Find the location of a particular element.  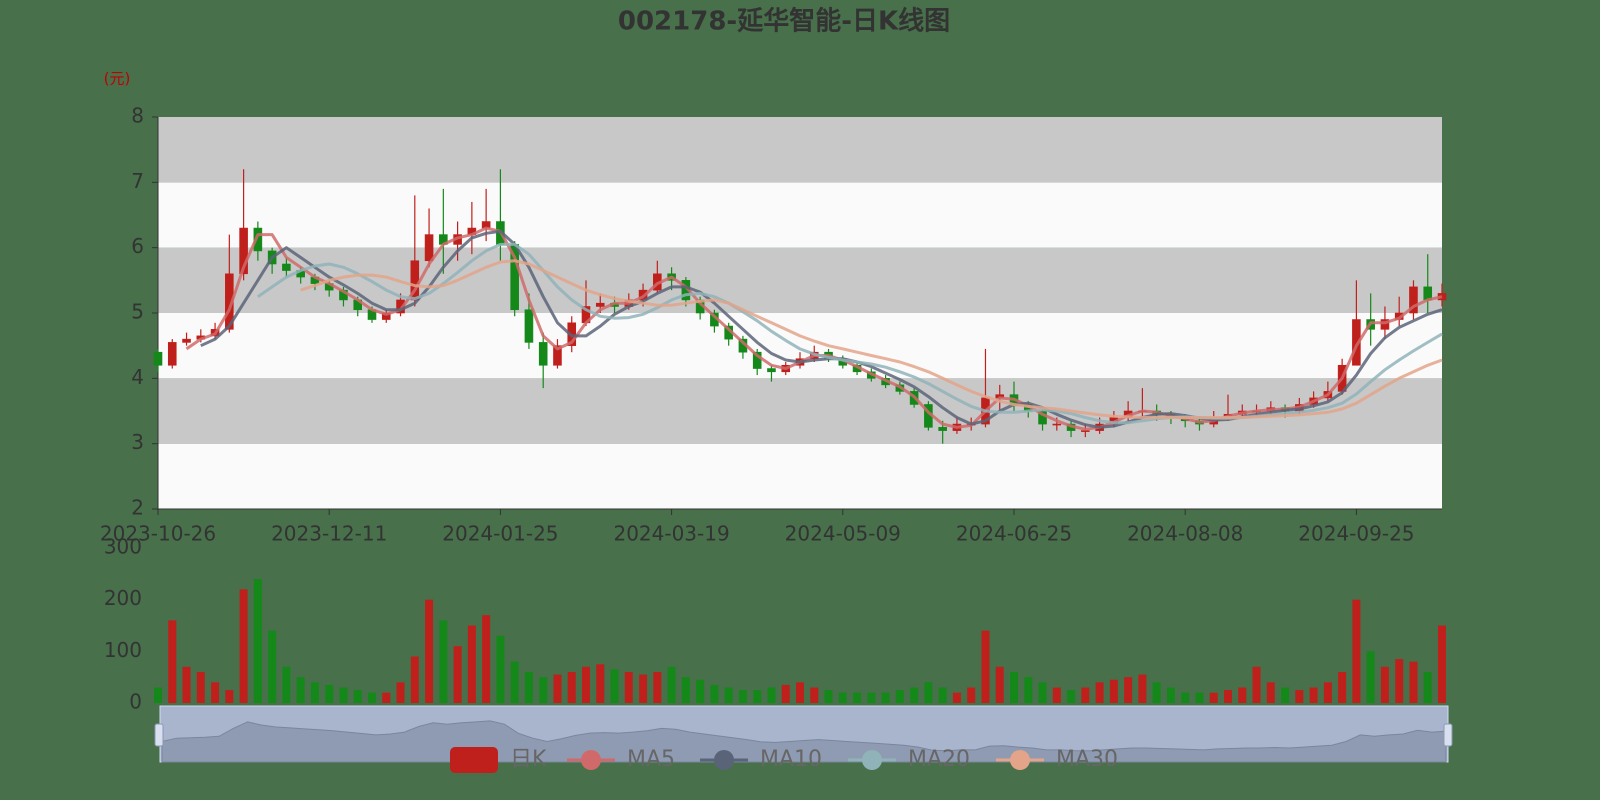

y-tick-label: 0 is located at coordinates (135, 702).